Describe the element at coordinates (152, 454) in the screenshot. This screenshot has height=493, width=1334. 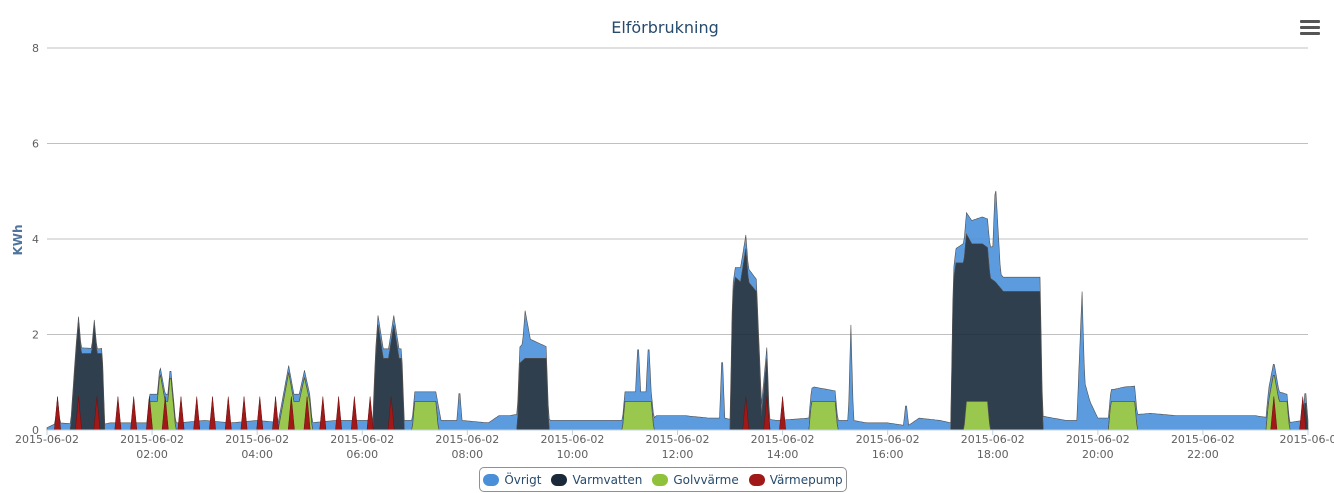
I see `x-tick-time: 02:00` at that location.